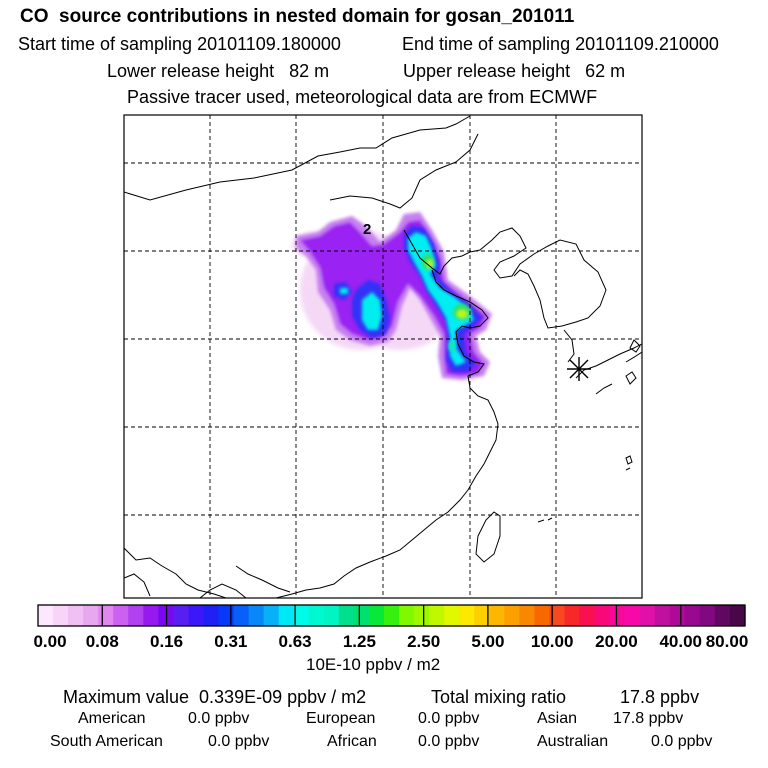  What do you see at coordinates (680, 641) in the screenshot?
I see `colorbar-tick-label: 40.00` at bounding box center [680, 641].